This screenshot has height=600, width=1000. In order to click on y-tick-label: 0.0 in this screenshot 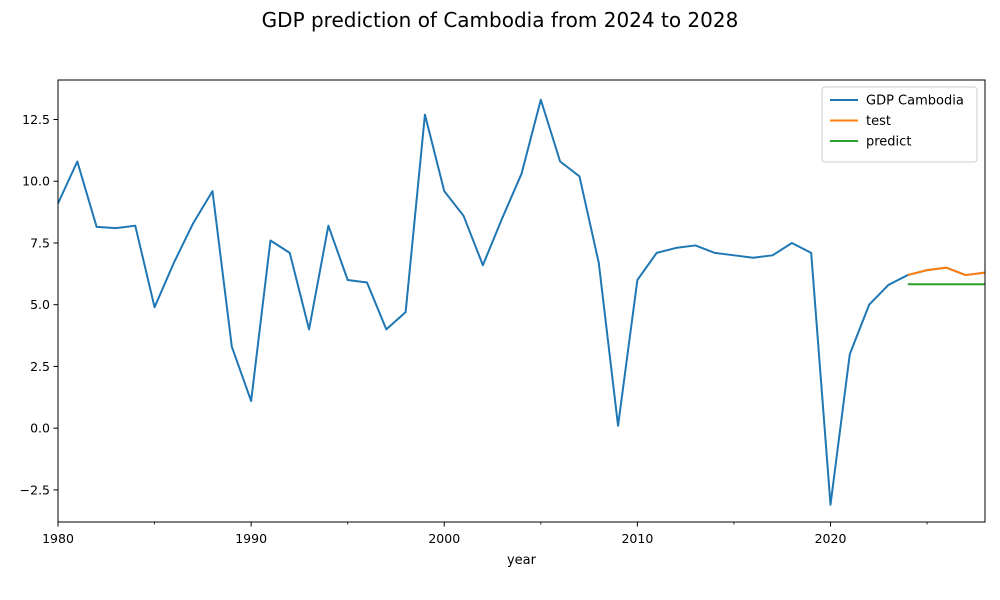, I will do `click(40, 428)`.